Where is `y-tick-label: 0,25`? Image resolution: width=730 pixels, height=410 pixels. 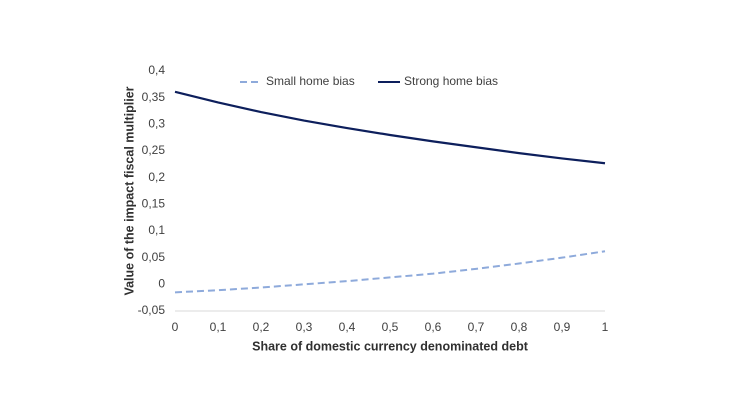 y-tick-label: 0,25 is located at coordinates (154, 150).